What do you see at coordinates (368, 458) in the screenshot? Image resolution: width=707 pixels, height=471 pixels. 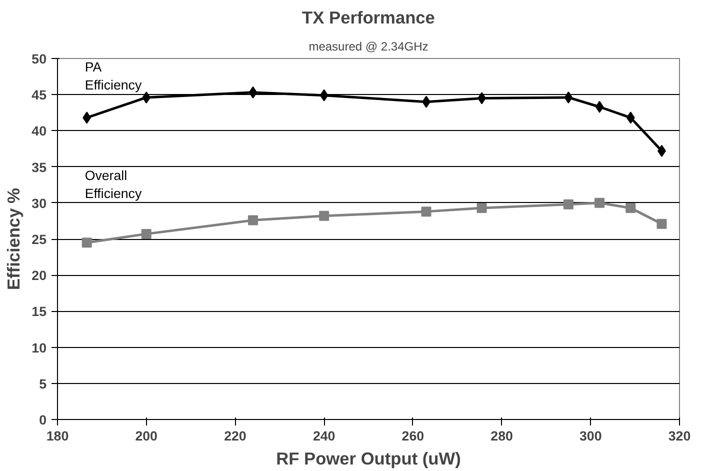 I see `x-axis-title: RF Power Output (uW)` at bounding box center [368, 458].